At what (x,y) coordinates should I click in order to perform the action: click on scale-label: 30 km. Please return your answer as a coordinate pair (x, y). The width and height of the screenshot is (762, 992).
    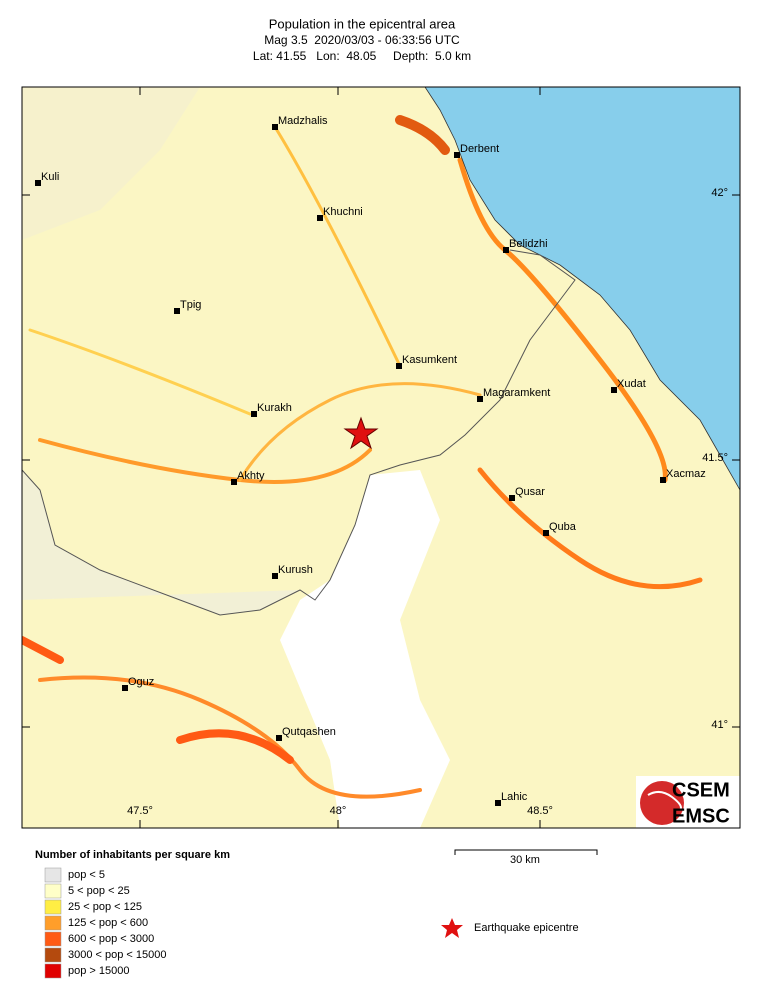
    Looking at the image, I should click on (525, 860).